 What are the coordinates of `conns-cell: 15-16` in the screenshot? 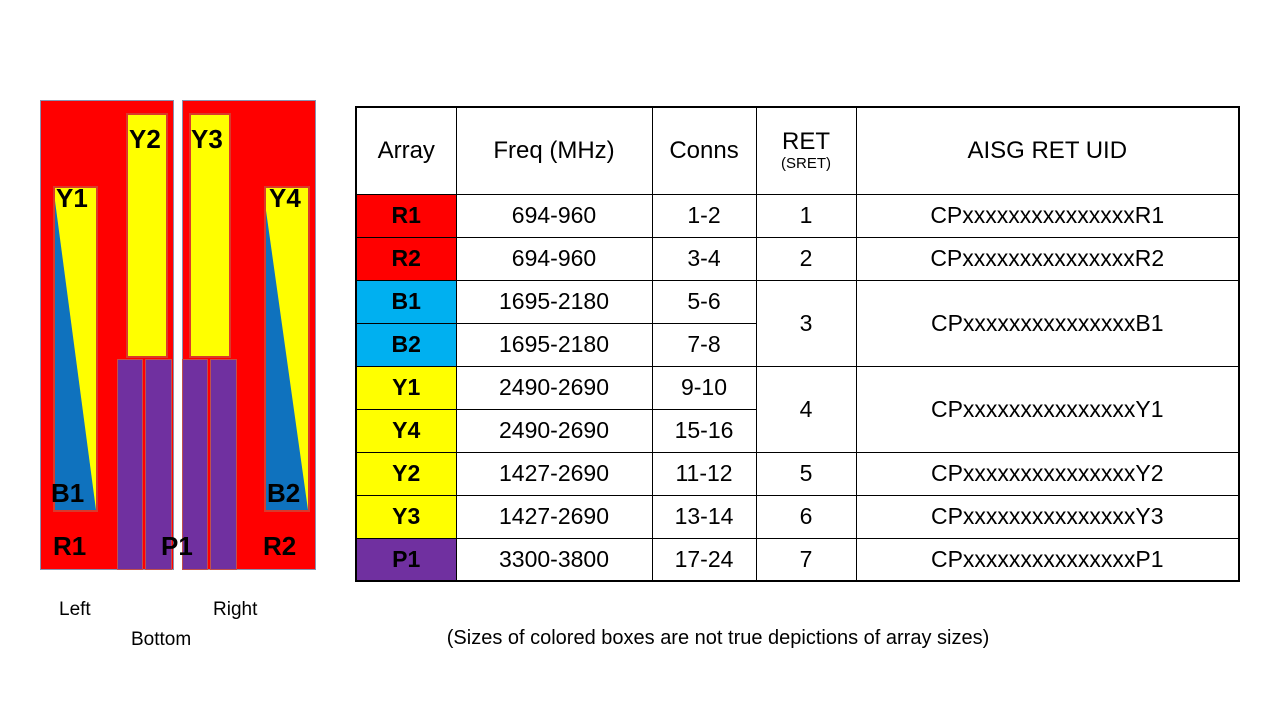 It's located at (704, 430).